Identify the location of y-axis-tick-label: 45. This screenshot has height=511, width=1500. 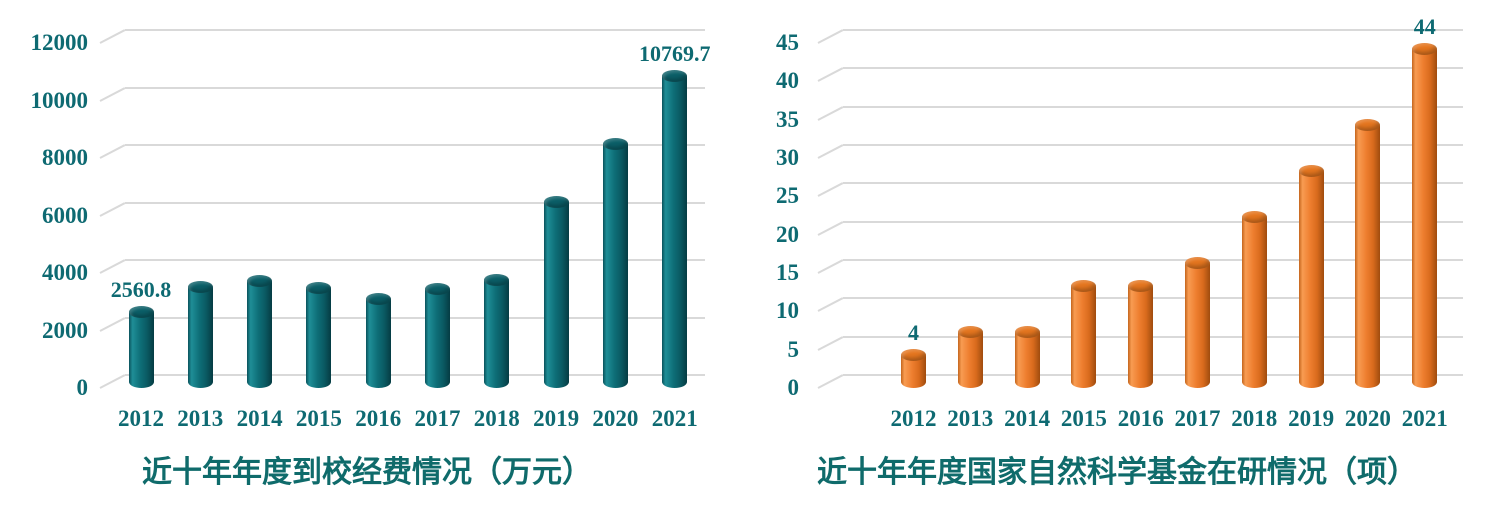
(787, 42).